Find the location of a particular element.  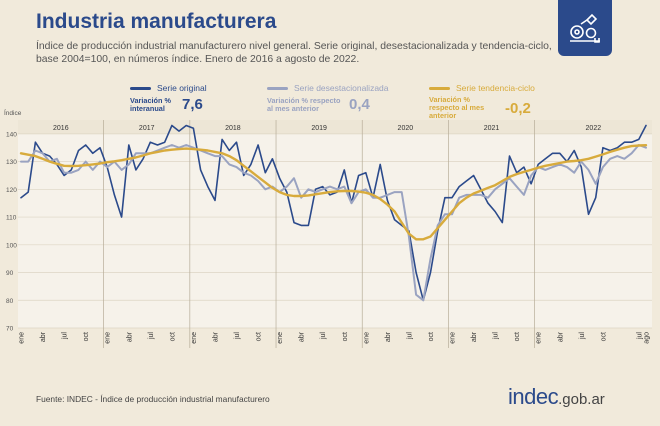

legend-metric-desest: Variación % respecto al mes anterior is located at coordinates (304, 104).